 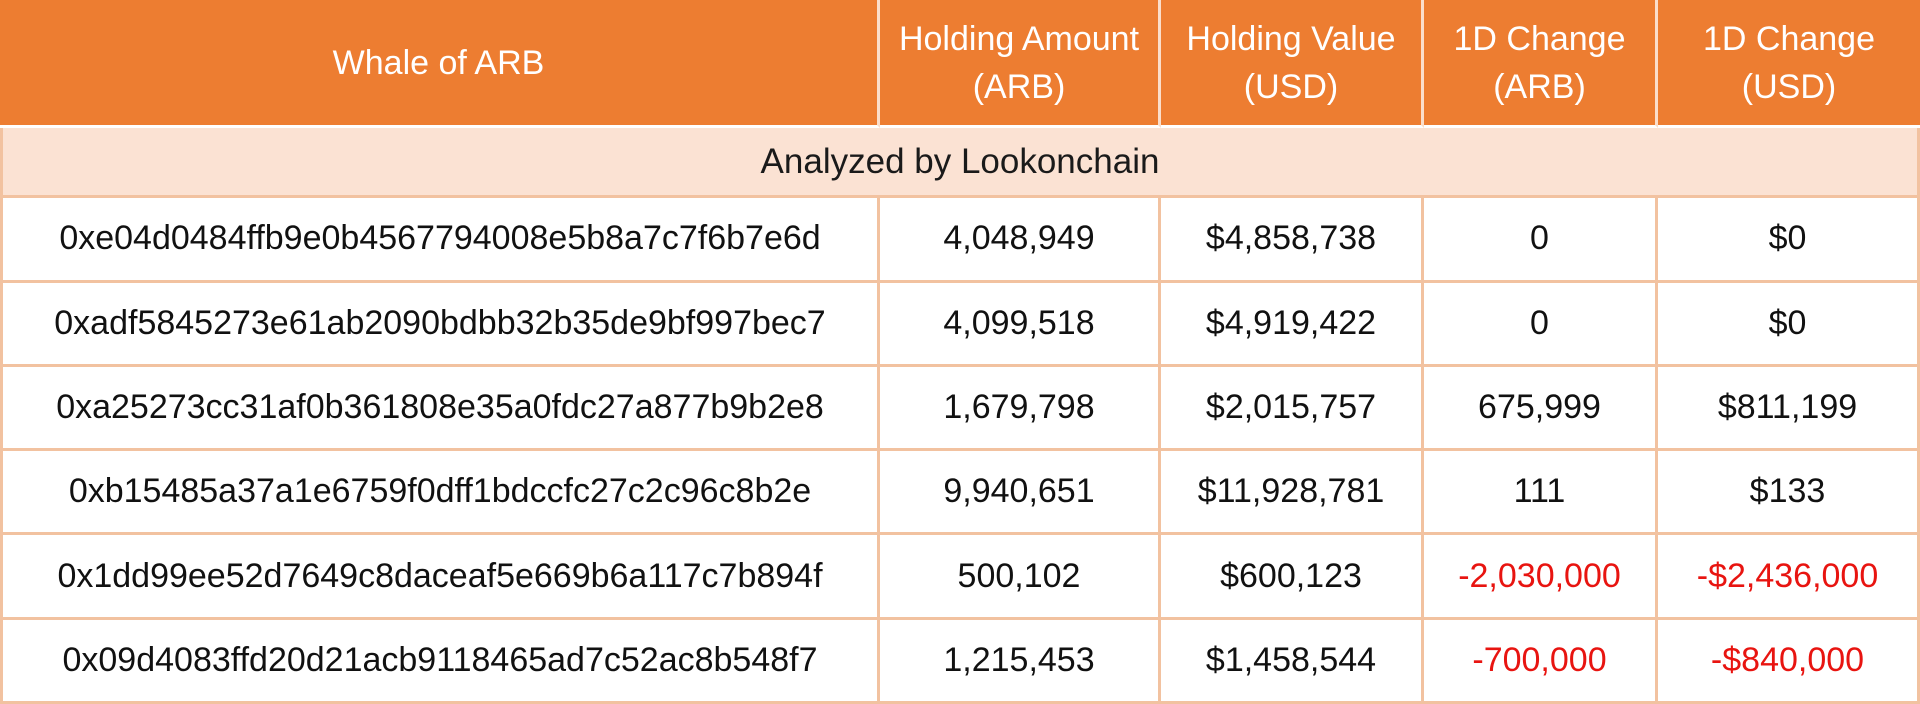 I want to click on holding-value-cell: $600,123, so click(x=1292, y=577).